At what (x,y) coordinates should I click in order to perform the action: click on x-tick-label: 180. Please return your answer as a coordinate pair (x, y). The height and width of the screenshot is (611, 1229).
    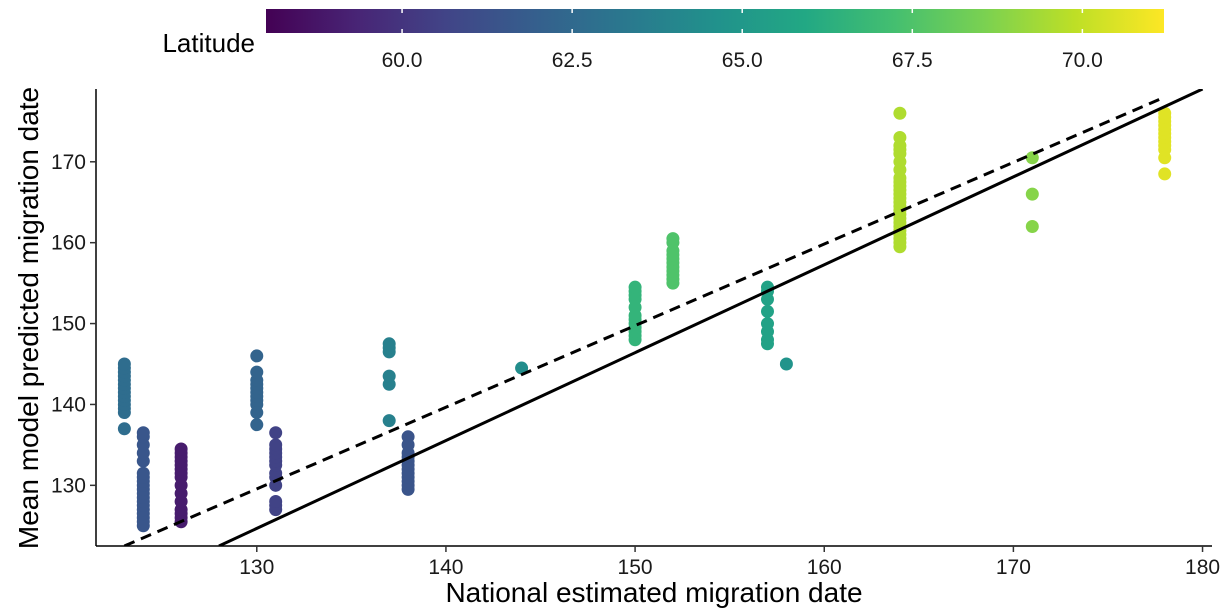
    Looking at the image, I should click on (1202, 567).